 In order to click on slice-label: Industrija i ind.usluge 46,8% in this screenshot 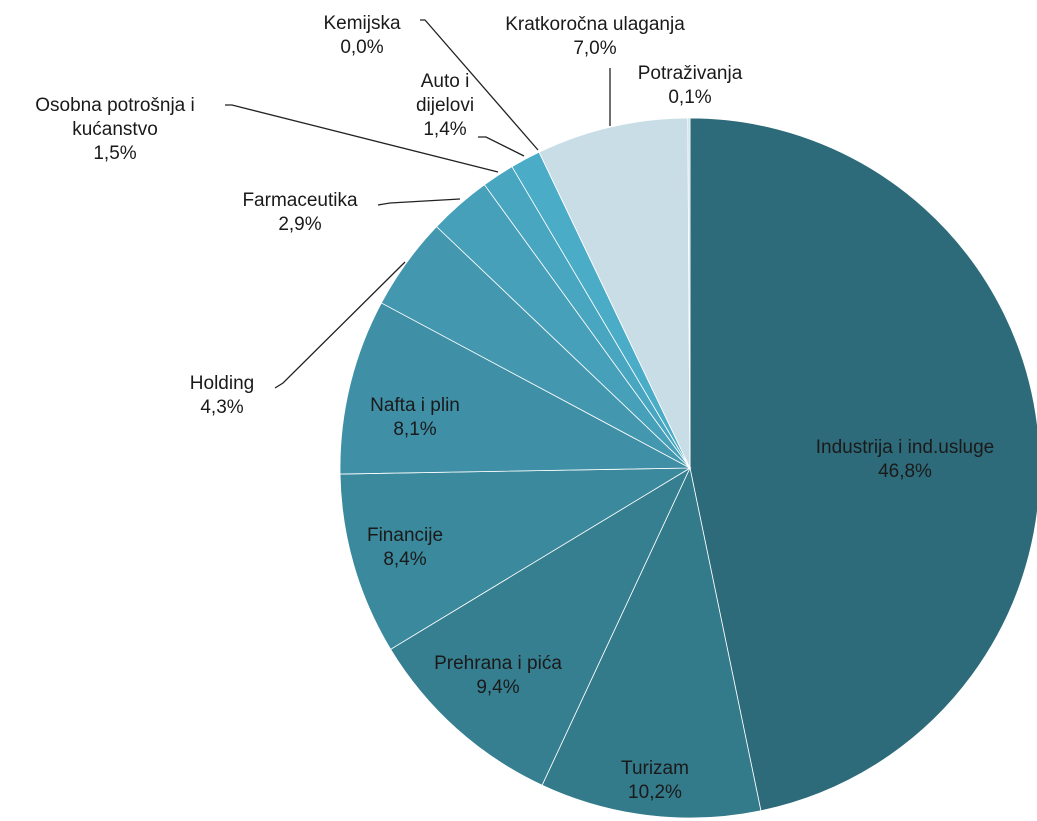, I will do `click(905, 460)`.